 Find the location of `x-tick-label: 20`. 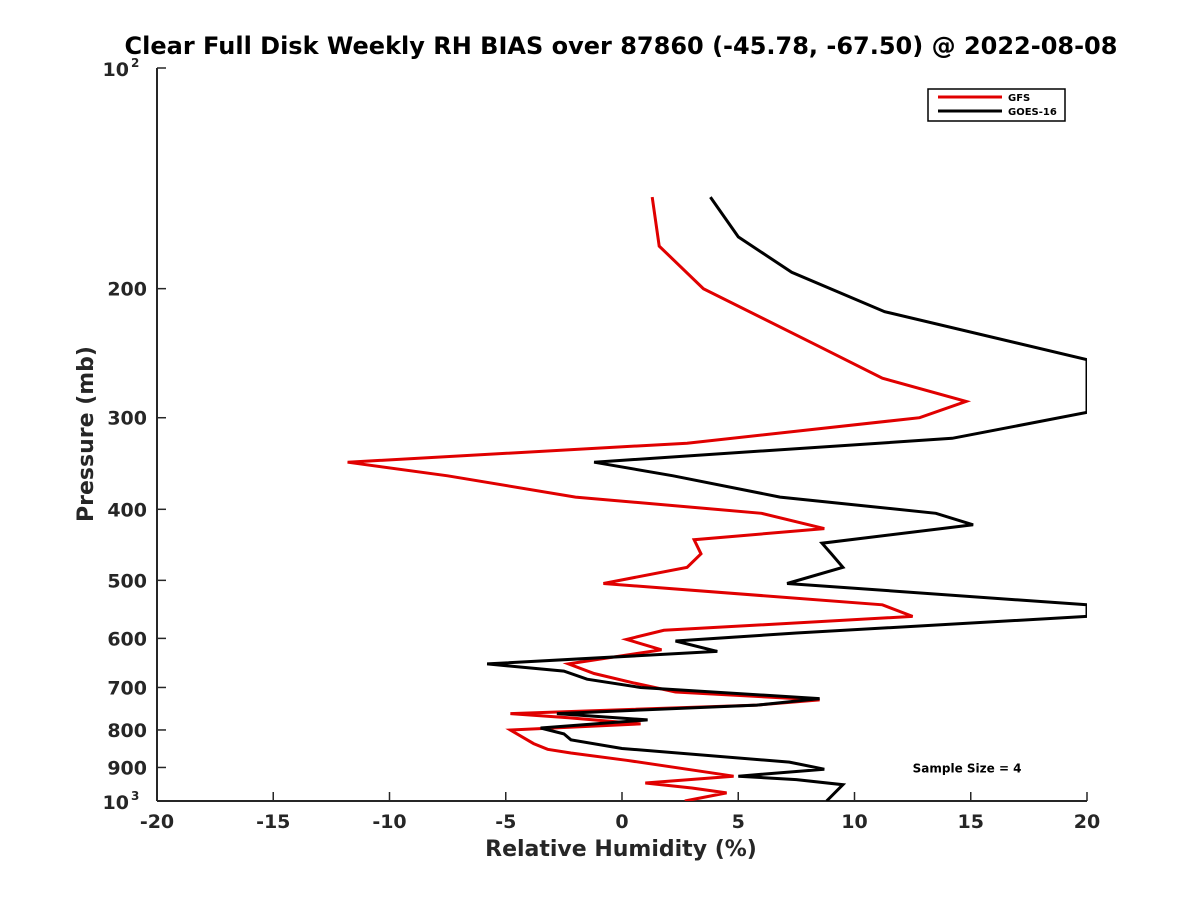

x-tick-label: 20 is located at coordinates (1087, 822).